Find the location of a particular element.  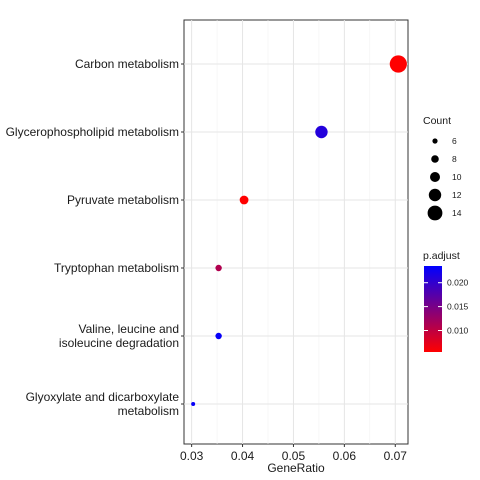

y-tick-label: Pyruvate metabolism is located at coordinates (123, 200).